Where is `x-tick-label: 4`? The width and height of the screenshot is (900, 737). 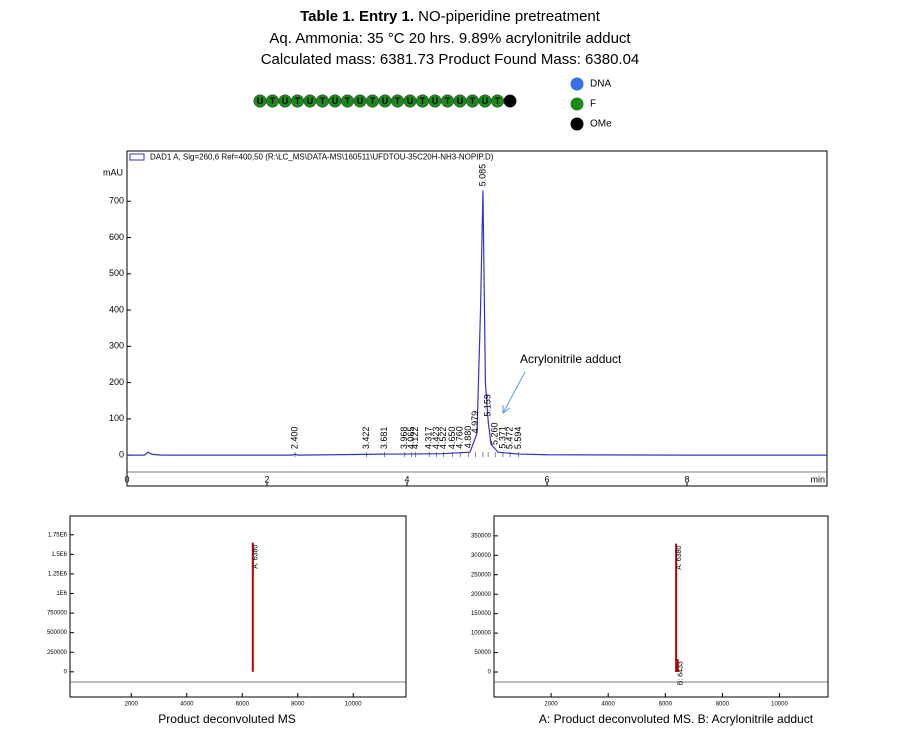 x-tick-label: 4 is located at coordinates (406, 479).